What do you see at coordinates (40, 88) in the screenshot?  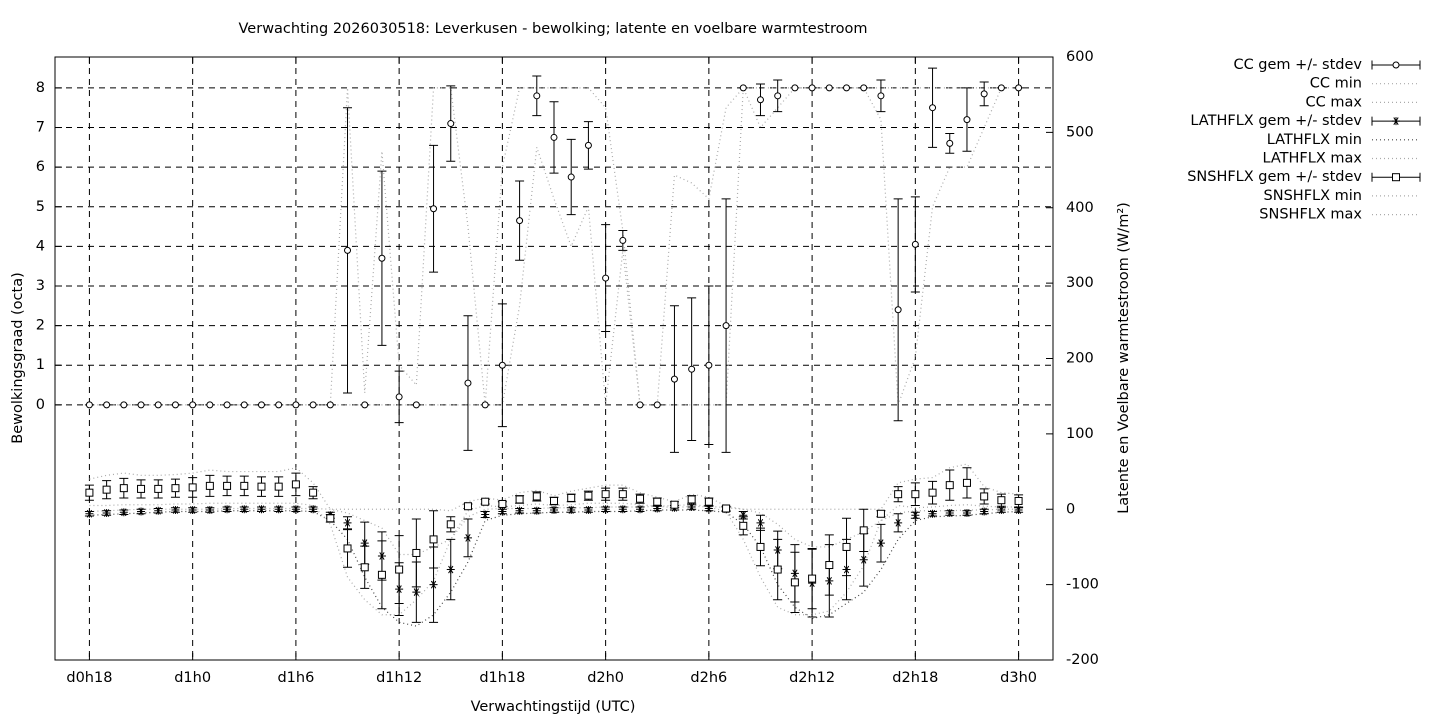 I see `y-tick-label: 8` at bounding box center [40, 88].